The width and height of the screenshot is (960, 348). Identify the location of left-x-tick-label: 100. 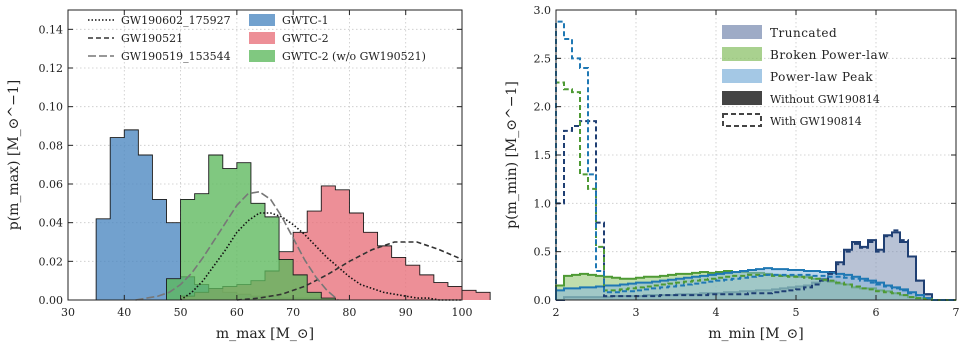
(462, 312).